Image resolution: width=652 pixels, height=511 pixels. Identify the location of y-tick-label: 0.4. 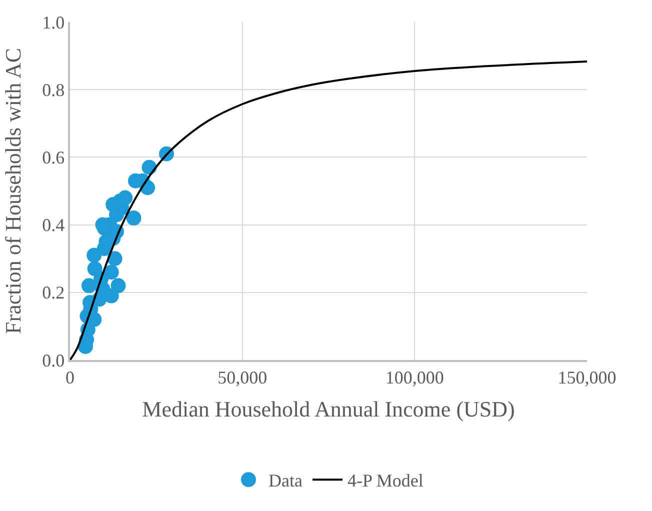
(53, 225).